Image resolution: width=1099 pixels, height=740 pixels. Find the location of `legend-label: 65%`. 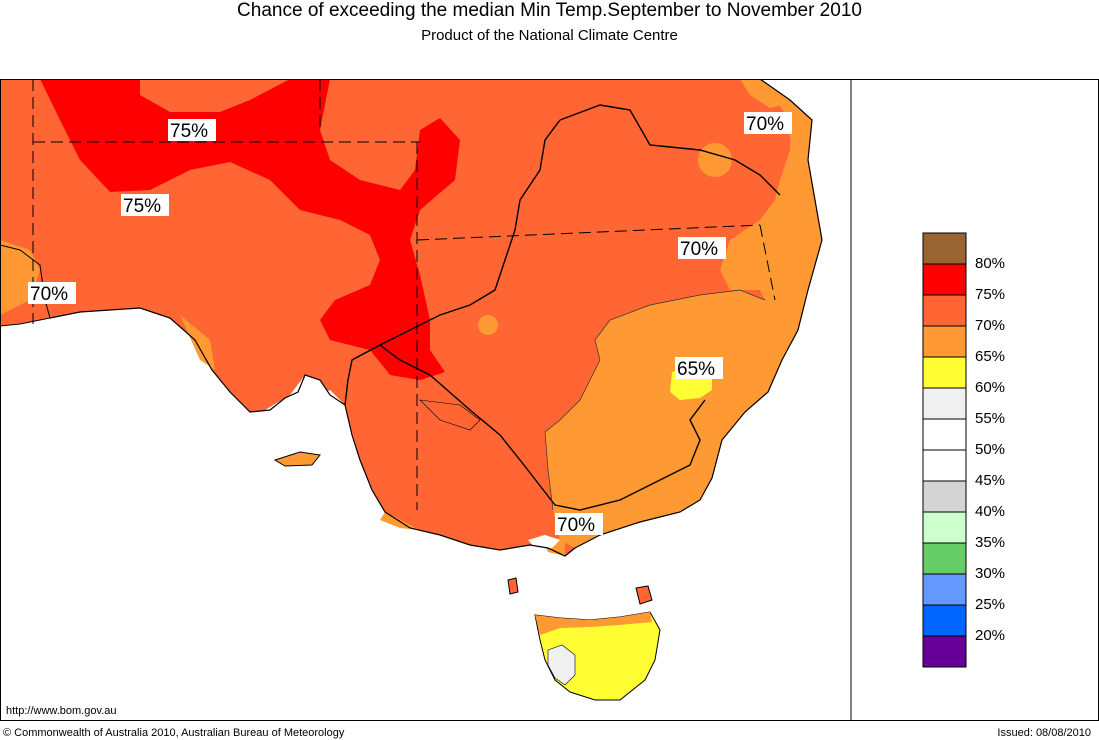

legend-label: 65% is located at coordinates (990, 356).